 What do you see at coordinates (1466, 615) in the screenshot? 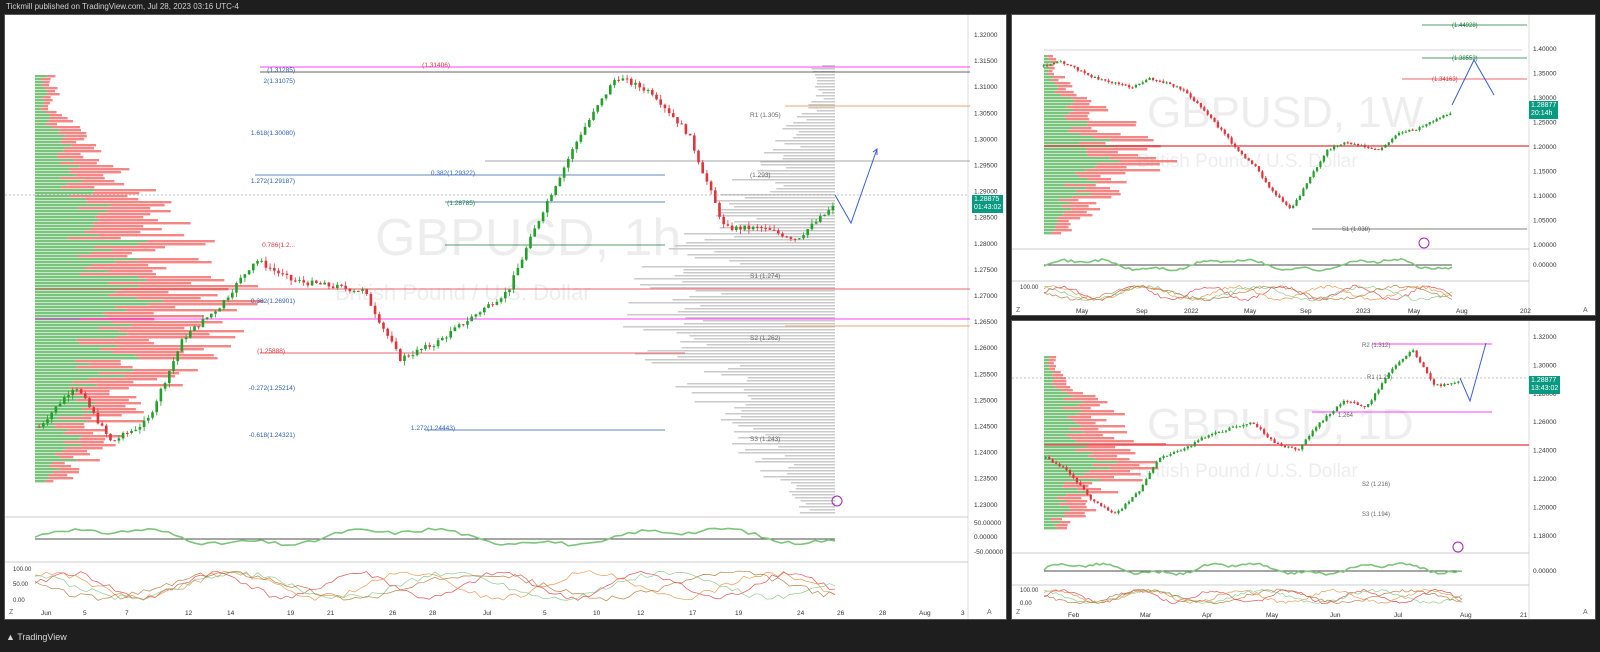
I see `daily-time-tick-label: Aug` at bounding box center [1466, 615].